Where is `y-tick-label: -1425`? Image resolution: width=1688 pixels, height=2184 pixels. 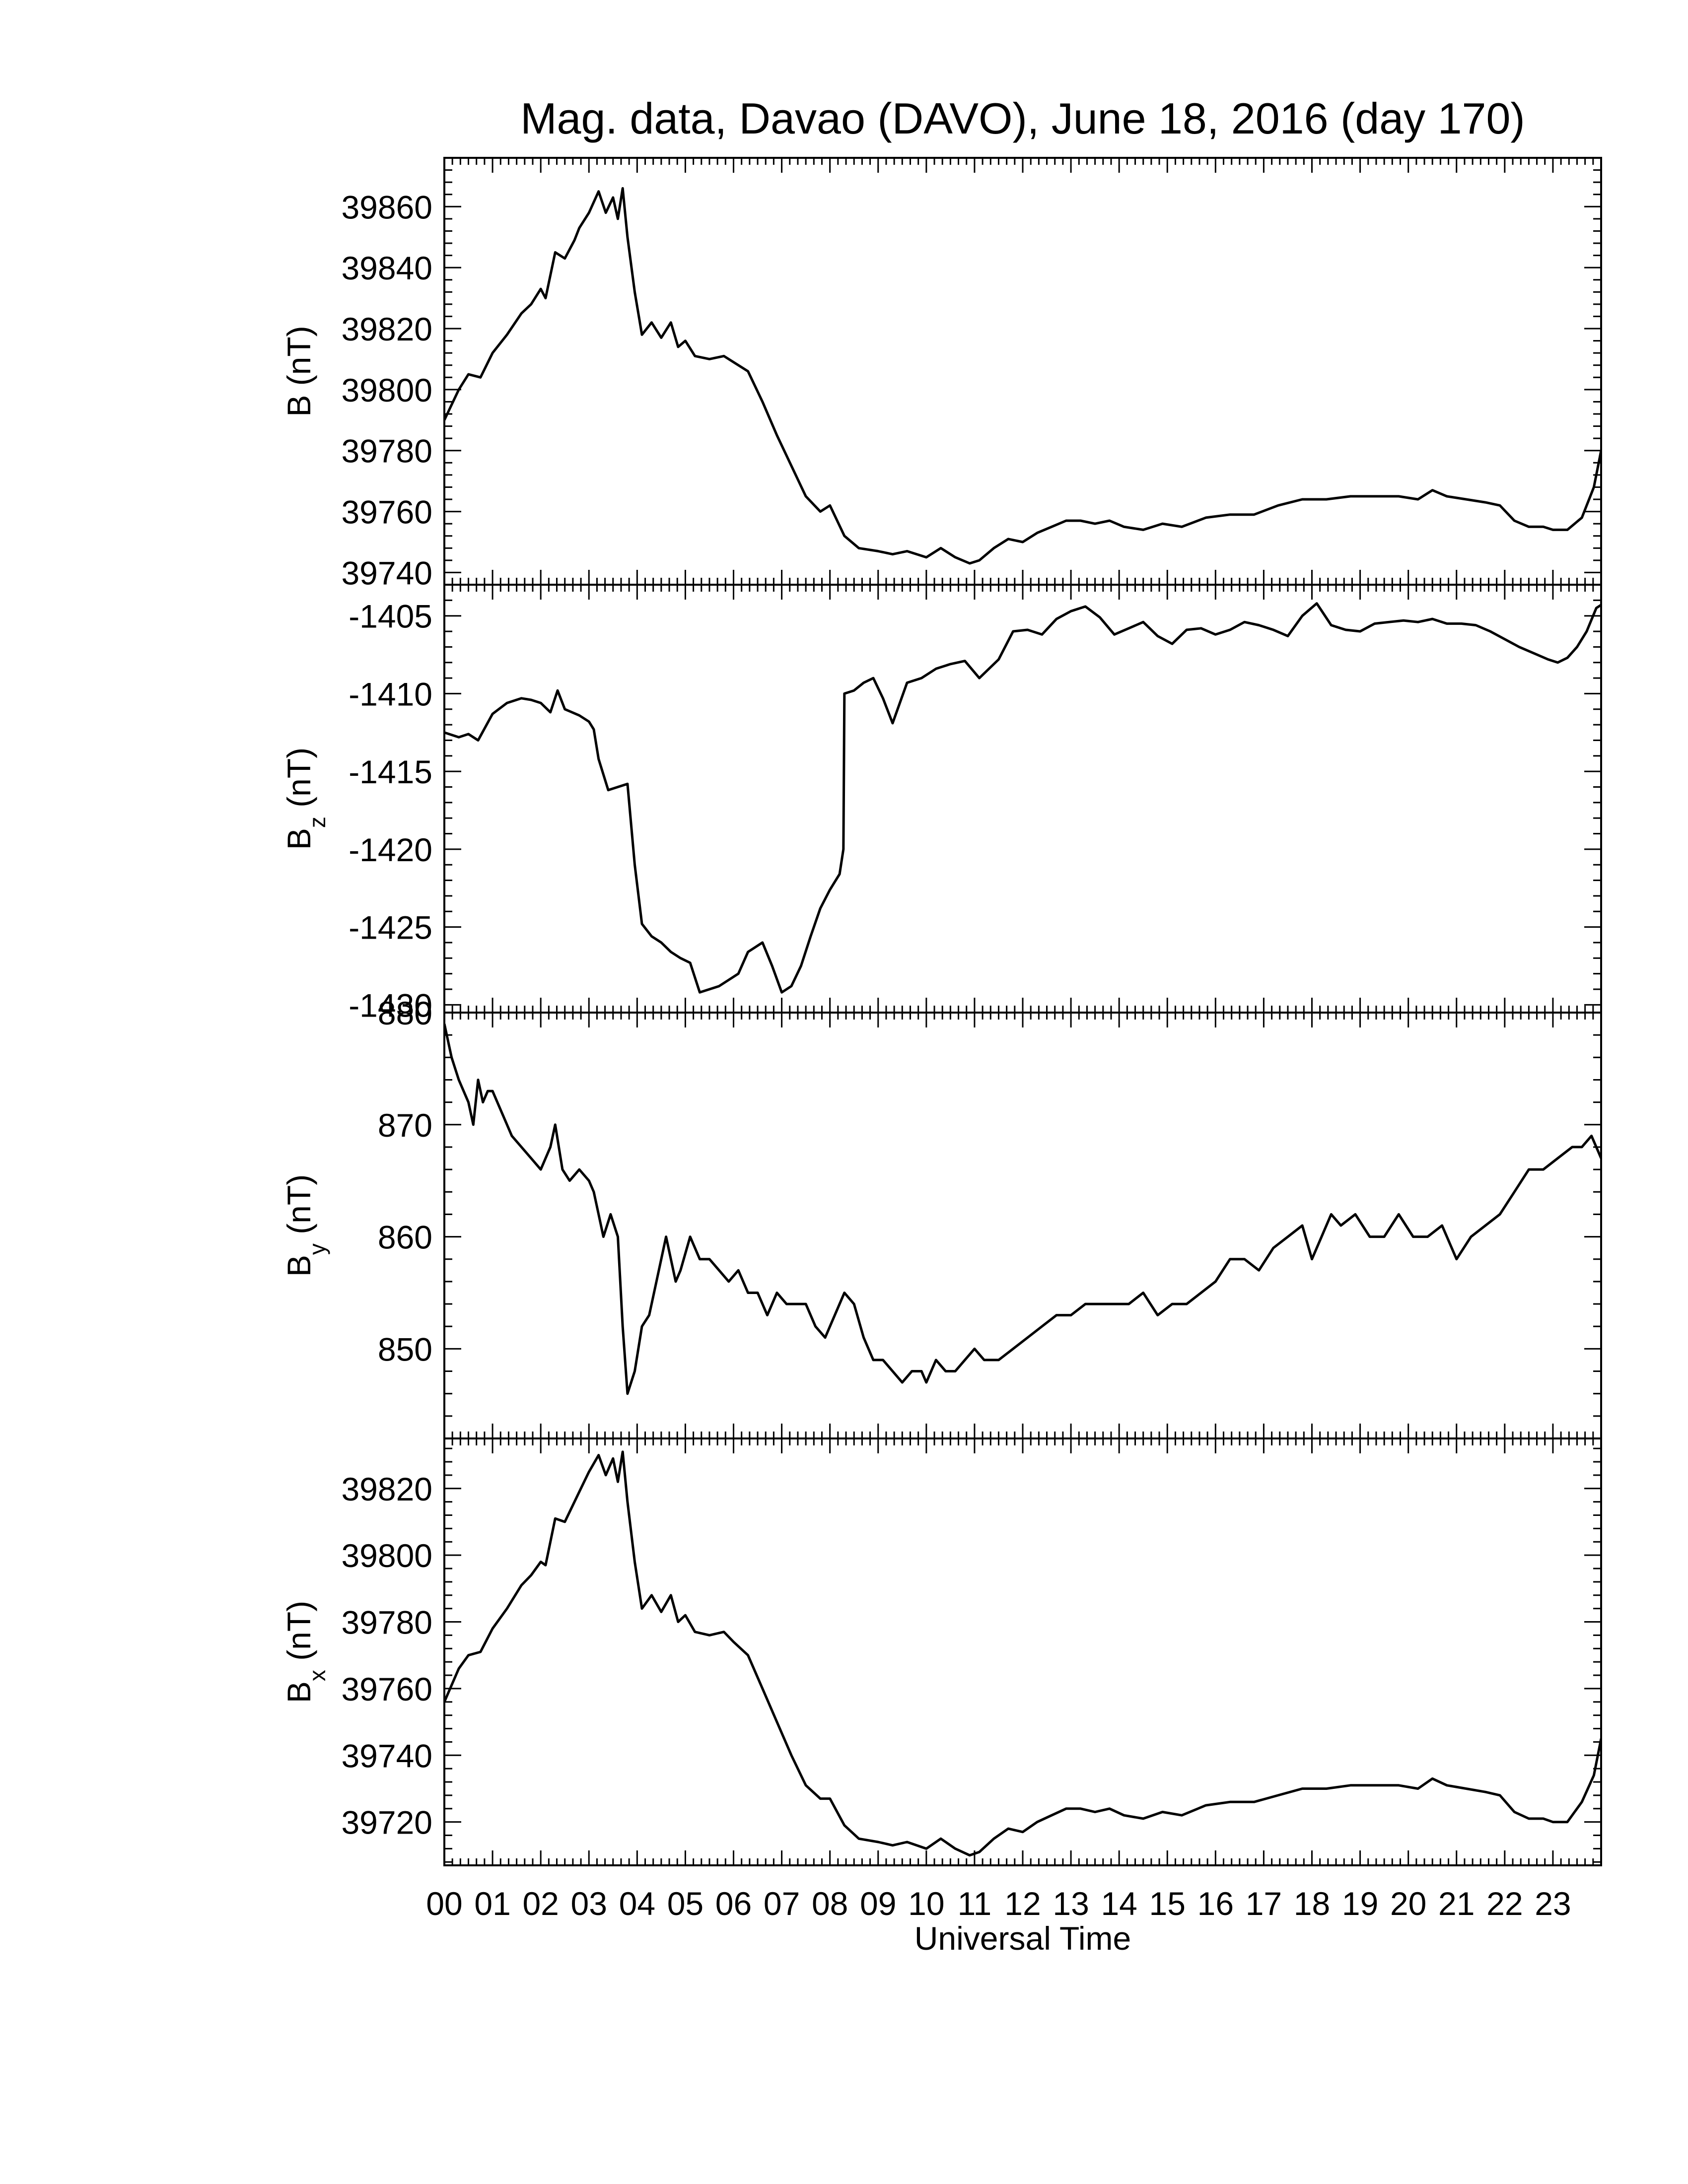 y-tick-label: -1425 is located at coordinates (390, 927).